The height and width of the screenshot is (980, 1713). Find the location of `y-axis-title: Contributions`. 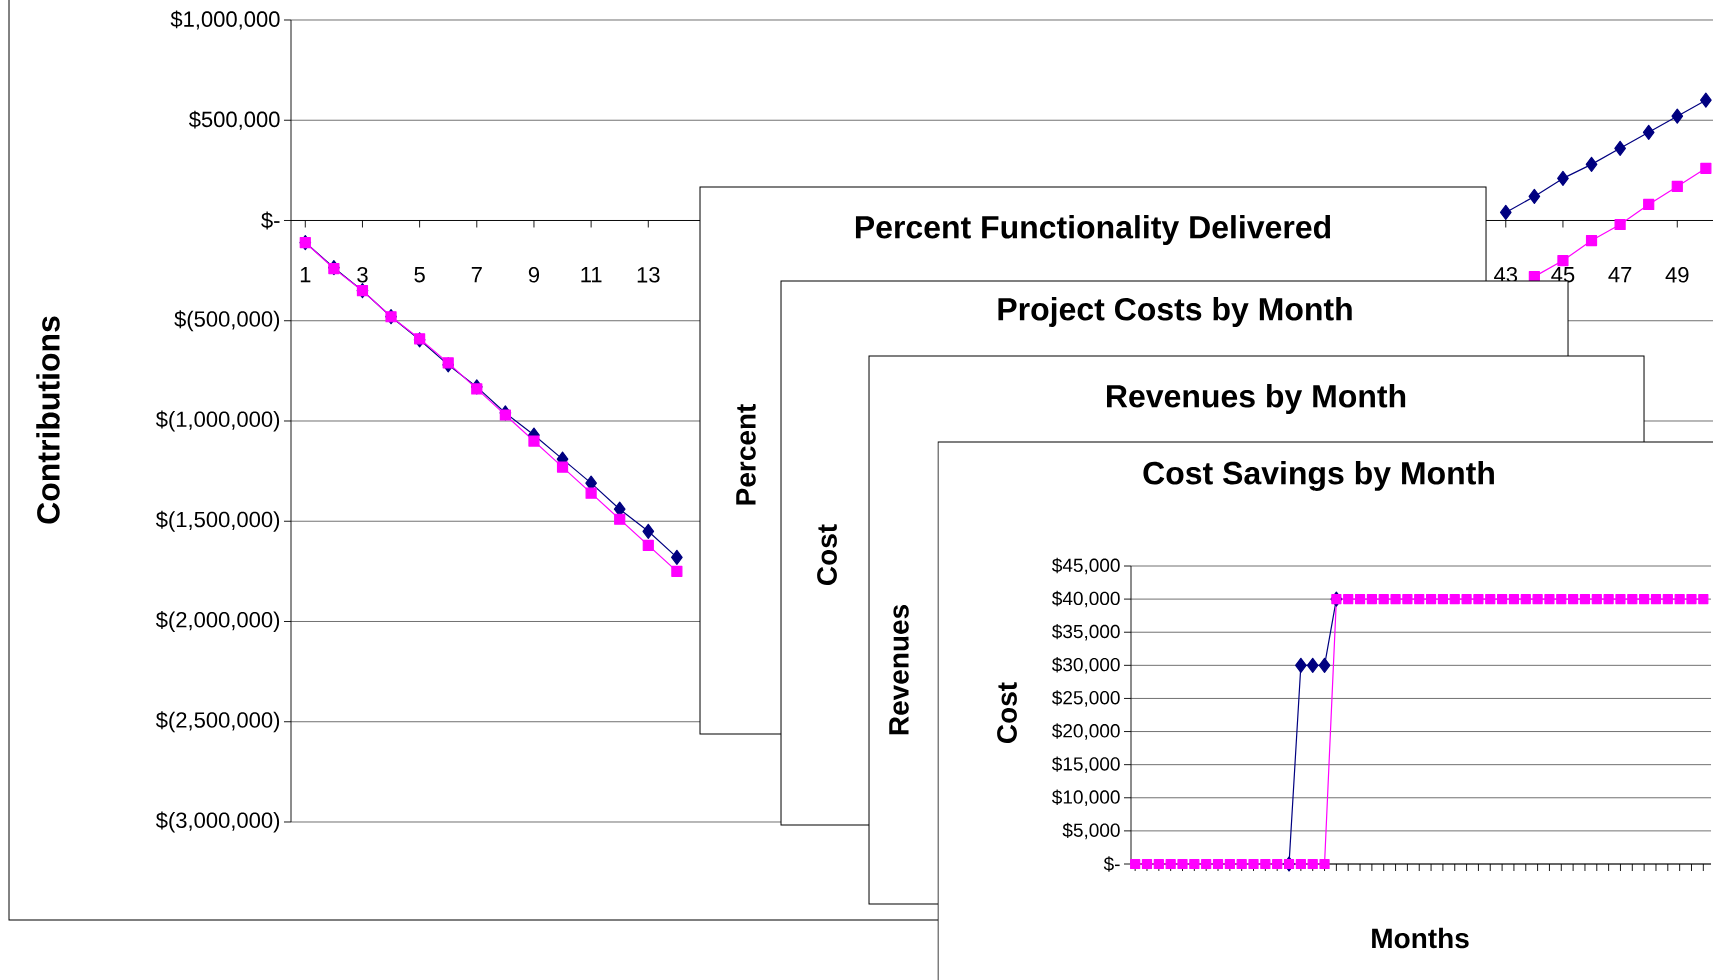

y-axis-title: Contributions is located at coordinates (48, 420).